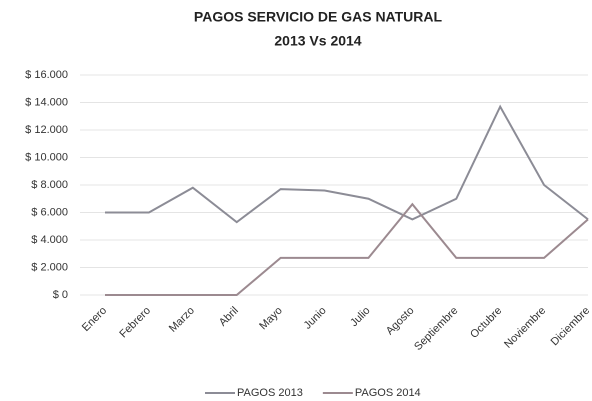 This screenshot has height=401, width=592. What do you see at coordinates (46, 102) in the screenshot?
I see `y-tick-label: $ 14.000` at bounding box center [46, 102].